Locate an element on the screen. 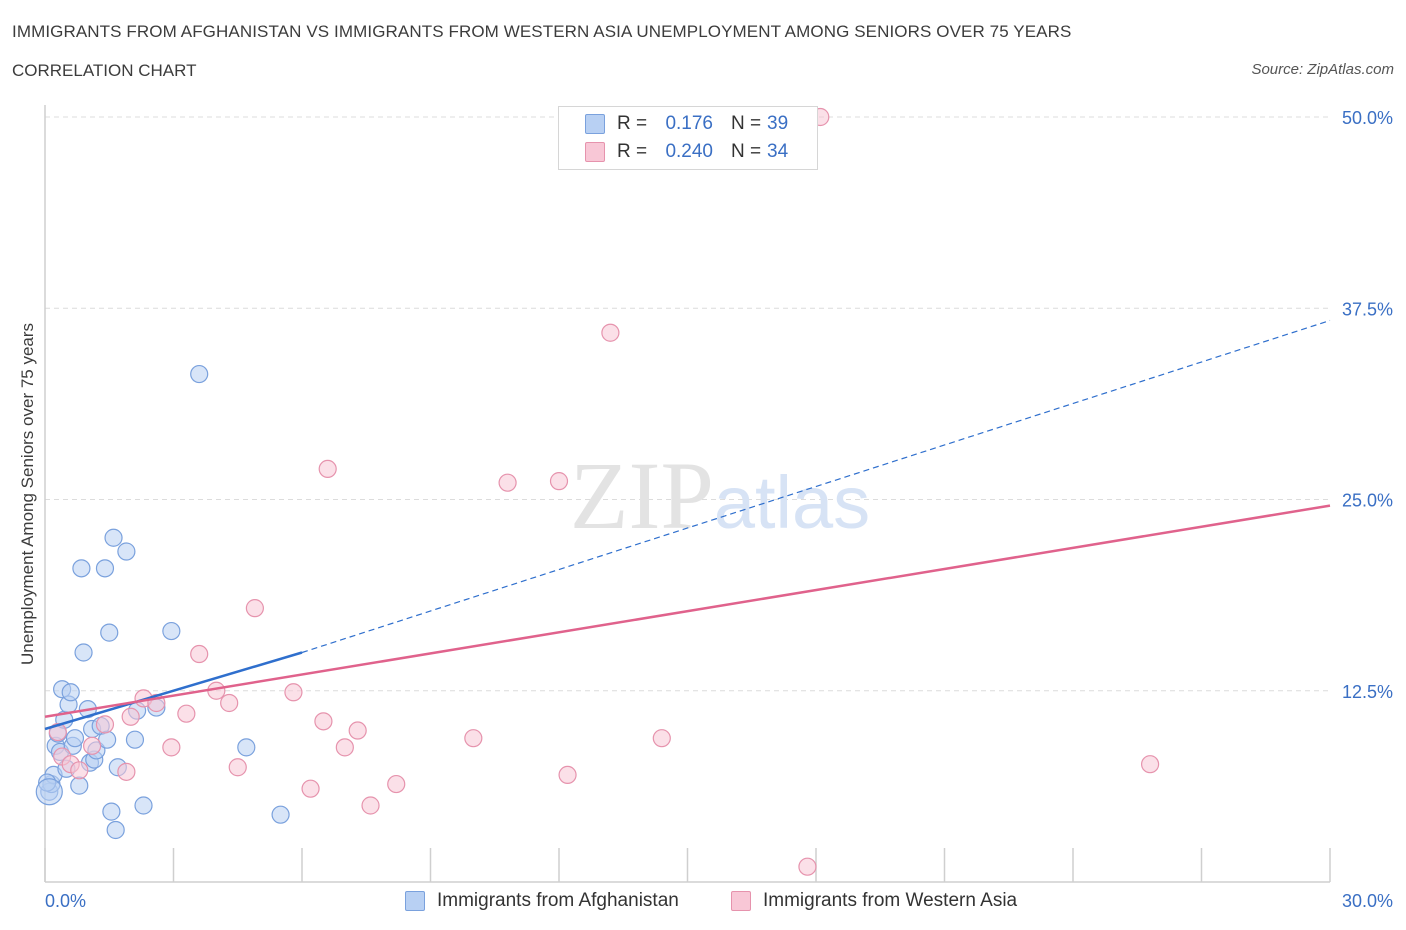 The width and height of the screenshot is (1406, 930). source-label: Source: ZipAtlas.com is located at coordinates (1322, 69).